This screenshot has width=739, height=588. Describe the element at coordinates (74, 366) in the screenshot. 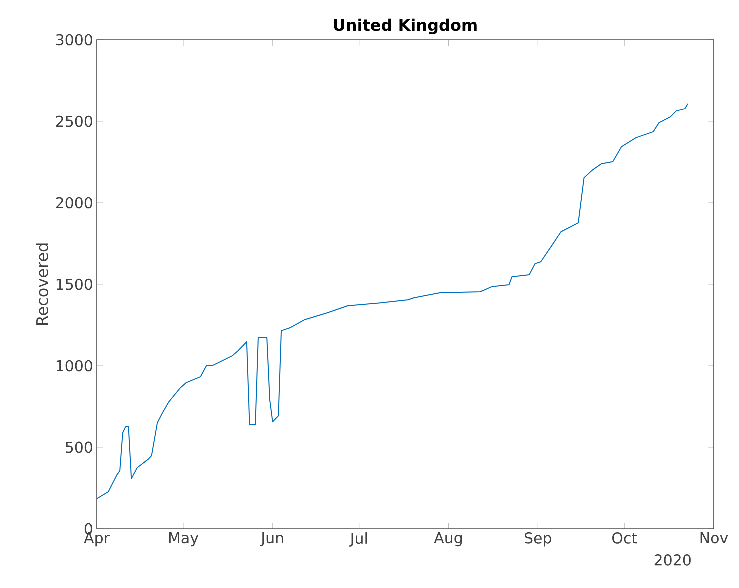

I see `y-tick-label: 1000` at that location.